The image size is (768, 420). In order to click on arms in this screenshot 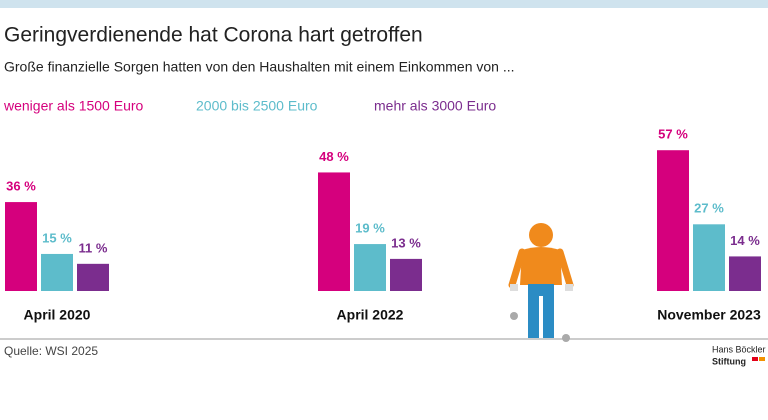, I will do `click(541, 268)`.